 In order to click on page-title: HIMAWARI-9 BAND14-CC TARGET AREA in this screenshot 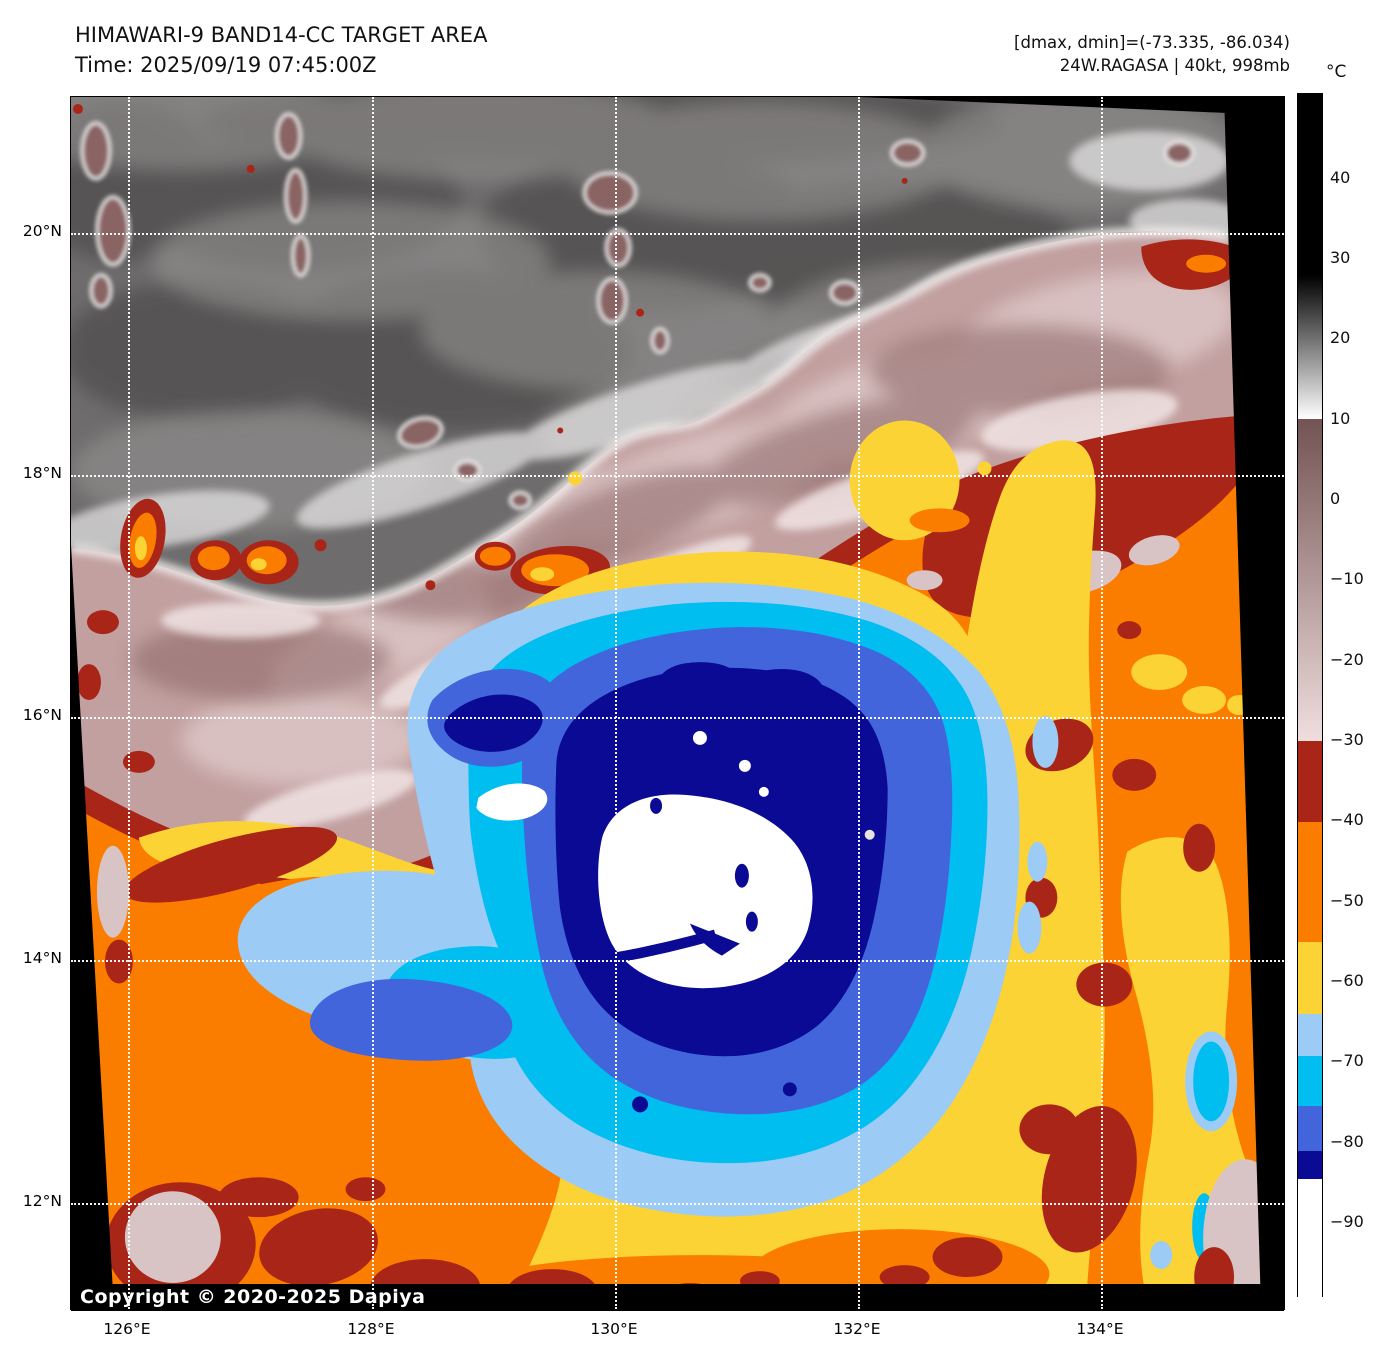, I will do `click(281, 35)`.